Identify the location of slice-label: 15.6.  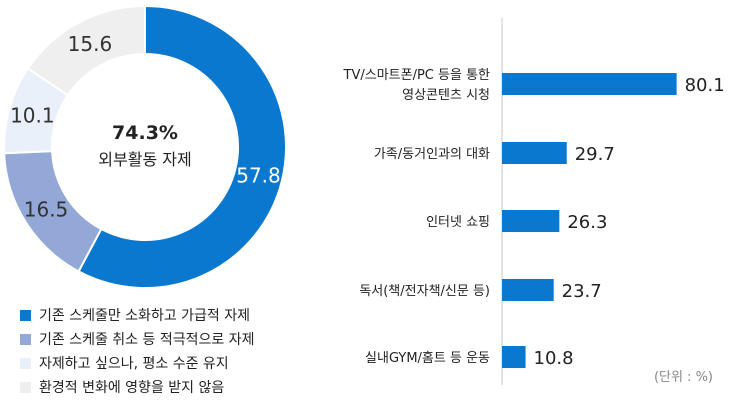
(90, 44).